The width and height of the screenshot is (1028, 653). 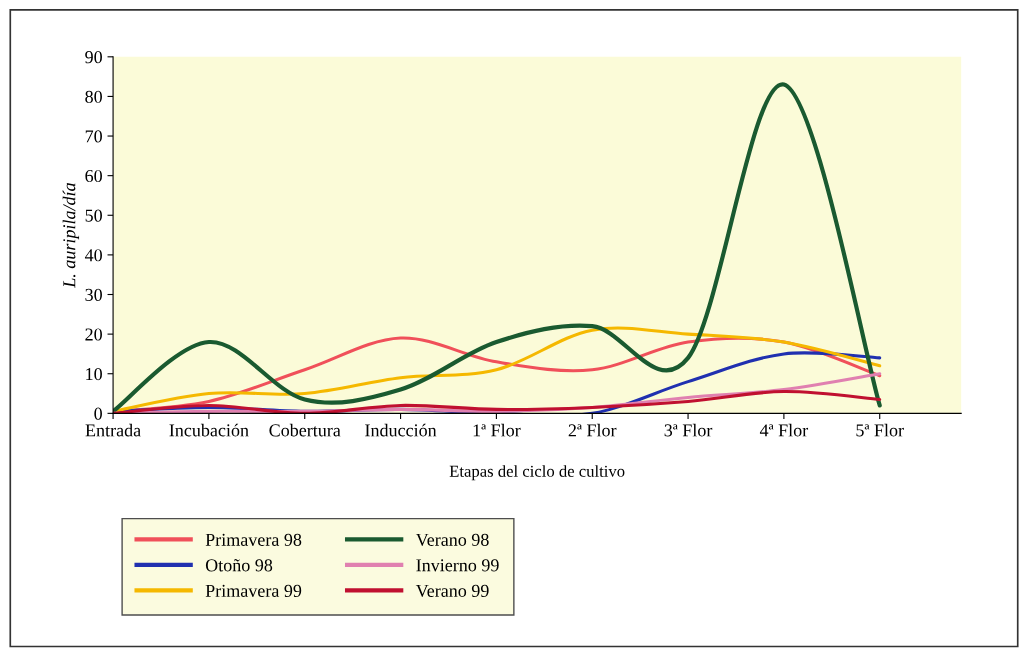 I want to click on x-tick-label: Incubación, so click(x=209, y=430).